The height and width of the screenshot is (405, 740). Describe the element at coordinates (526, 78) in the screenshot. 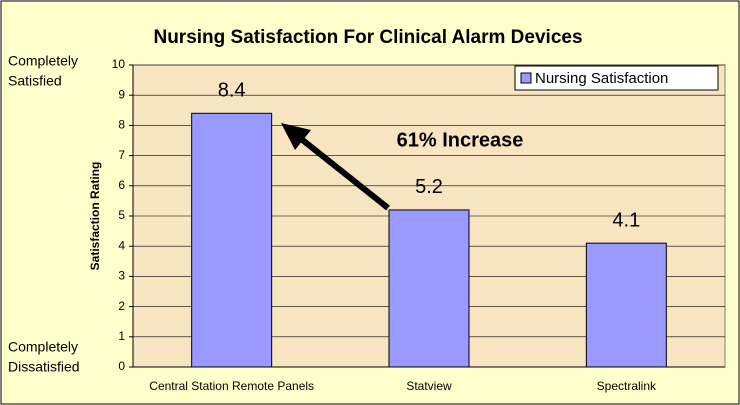

I see `legend-swatch` at that location.